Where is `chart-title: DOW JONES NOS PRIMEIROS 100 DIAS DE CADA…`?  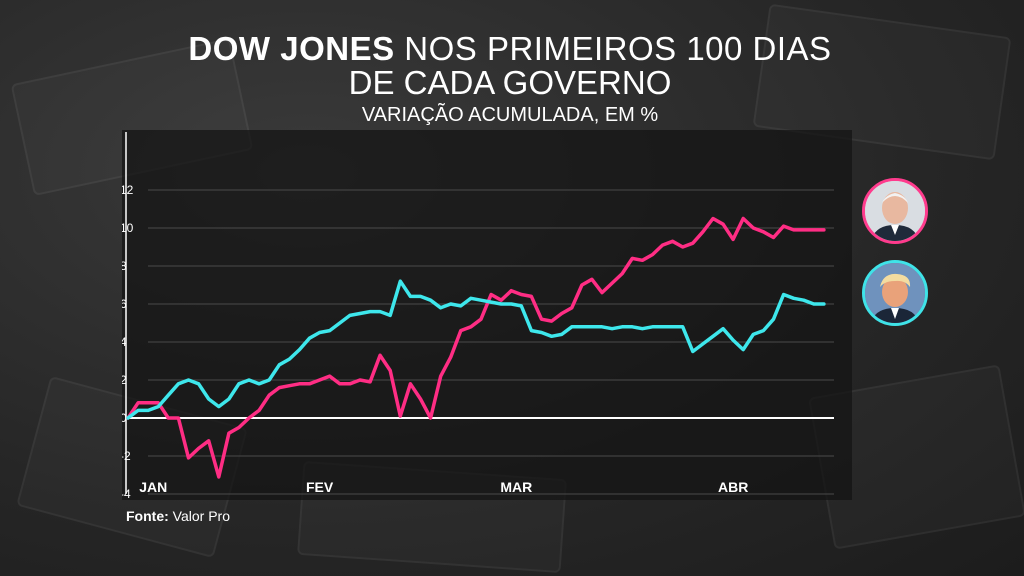 chart-title: DOW JONES NOS PRIMEIROS 100 DIAS DE CADA… is located at coordinates (510, 66).